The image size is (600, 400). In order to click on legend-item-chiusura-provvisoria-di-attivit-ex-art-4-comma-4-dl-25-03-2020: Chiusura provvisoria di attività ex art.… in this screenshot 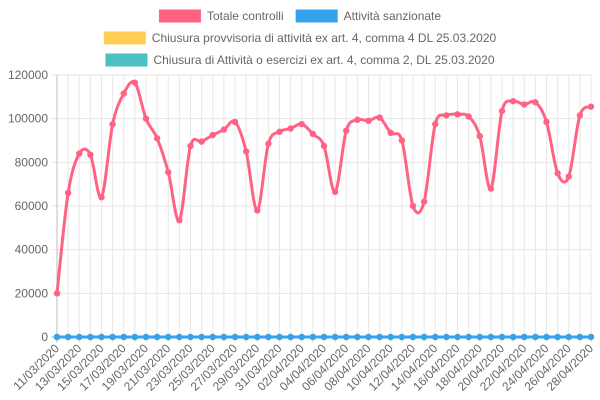, I will do `click(300, 38)`.